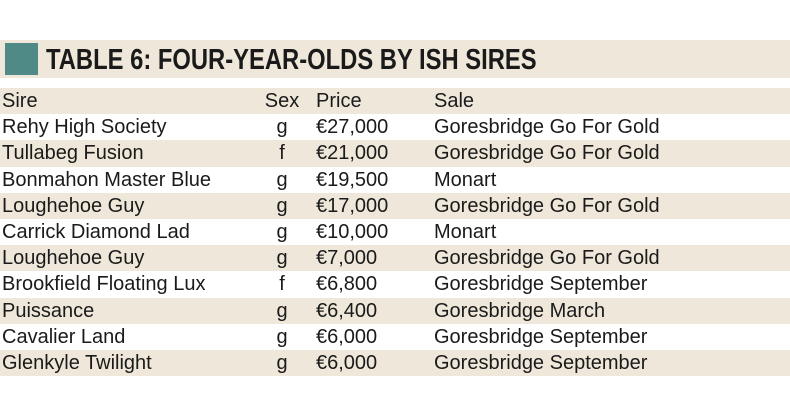 The image size is (790, 404). What do you see at coordinates (395, 180) in the screenshot?
I see `table-row: Bonmahon Master Blue g €19,500 Monart` at bounding box center [395, 180].